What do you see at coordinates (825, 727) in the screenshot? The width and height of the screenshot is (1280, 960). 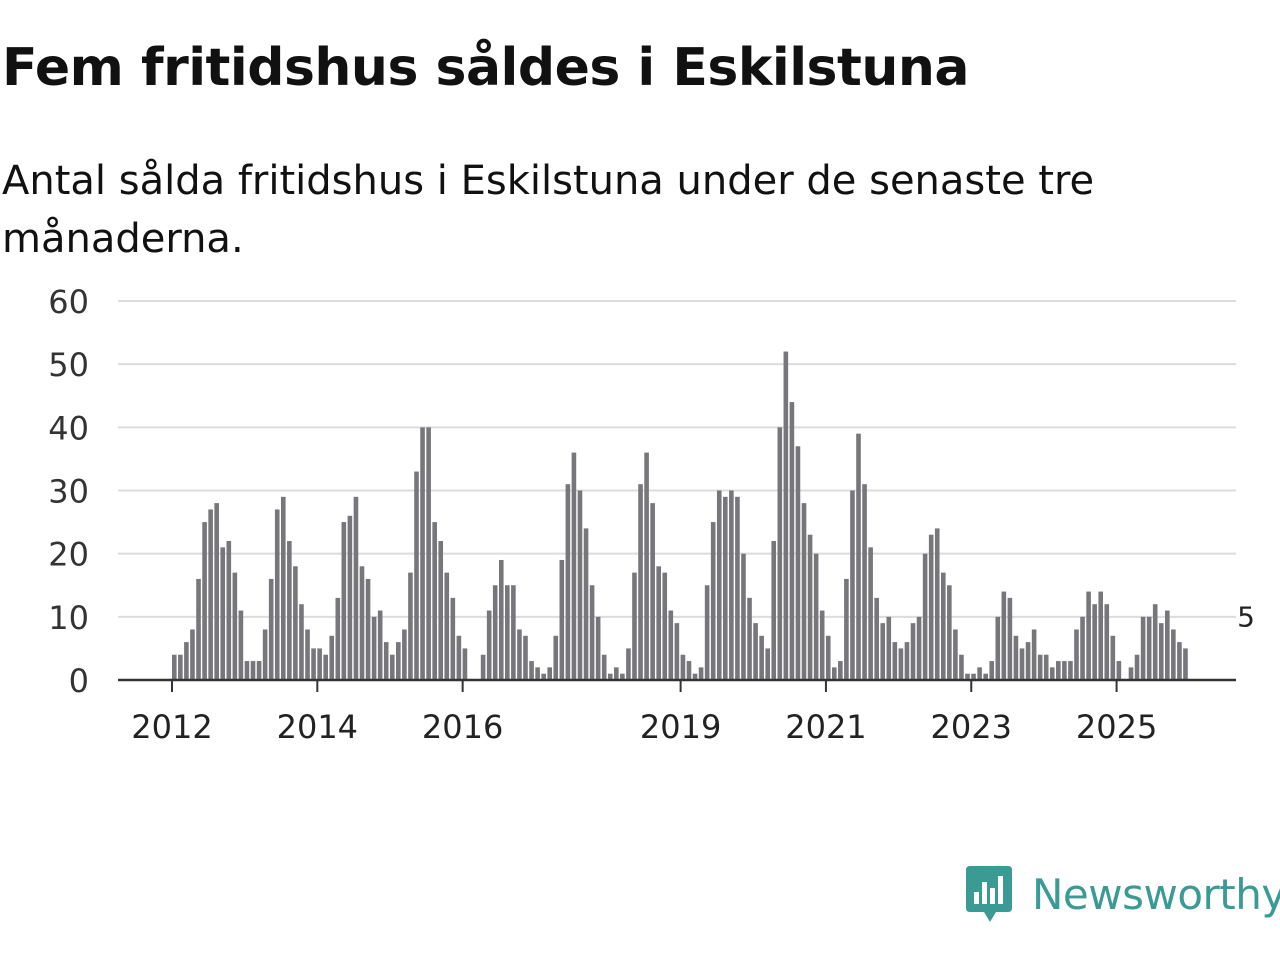 I see `x-tick-label: 2021` at bounding box center [825, 727].